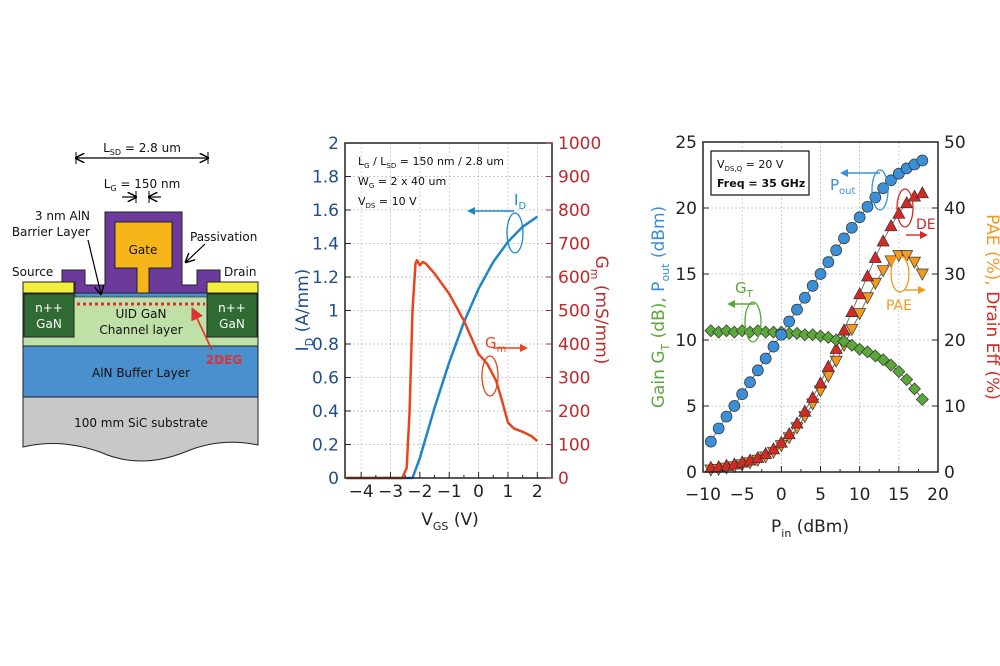 This screenshot has width=1000, height=666. What do you see at coordinates (731, 304) in the screenshot?
I see `gt-arrow` at bounding box center [731, 304].